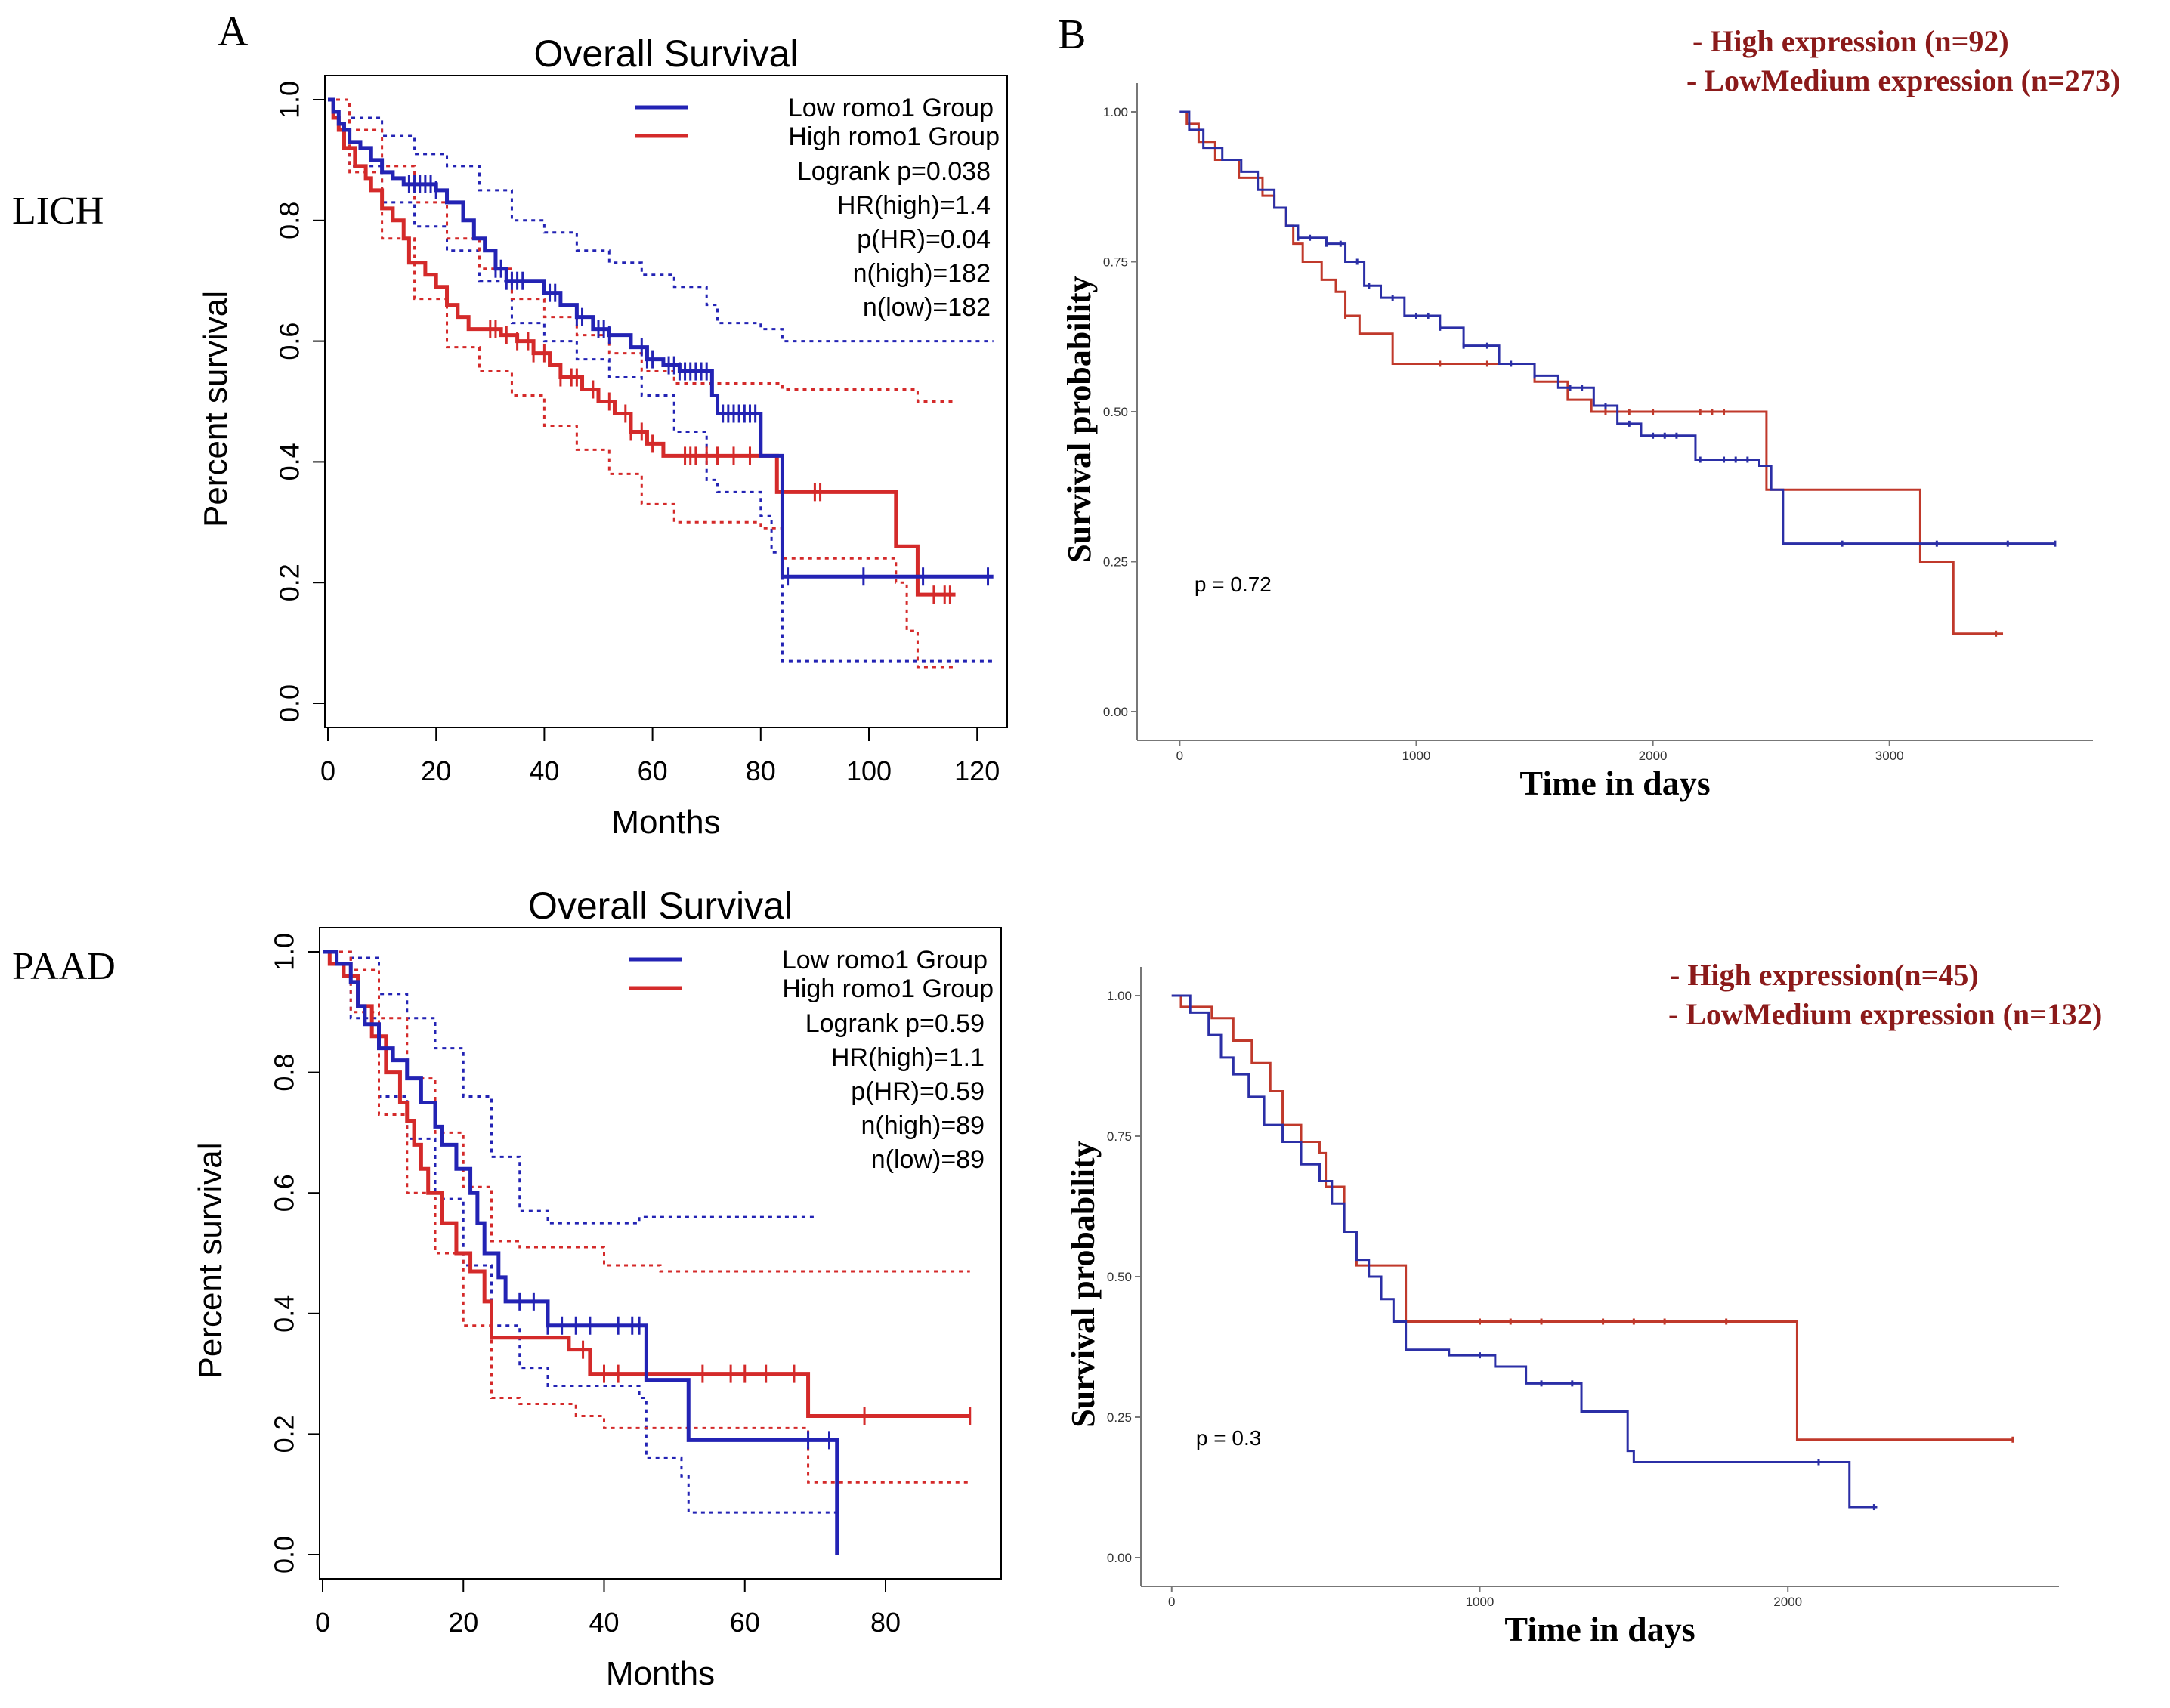  I want to click on legend-low-label: - LowMedium expression (n=273), so click(1903, 80).